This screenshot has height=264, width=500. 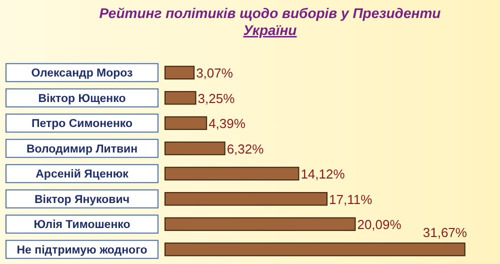 I want to click on y-tick-label: Олександр Мороз, so click(x=82, y=74).